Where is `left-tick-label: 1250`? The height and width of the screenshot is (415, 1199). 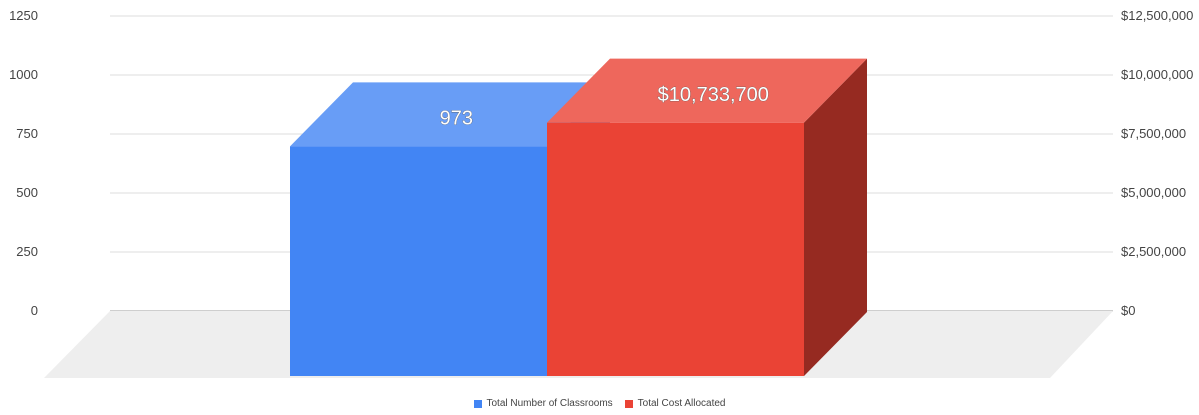 left-tick-label: 1250 is located at coordinates (23, 15).